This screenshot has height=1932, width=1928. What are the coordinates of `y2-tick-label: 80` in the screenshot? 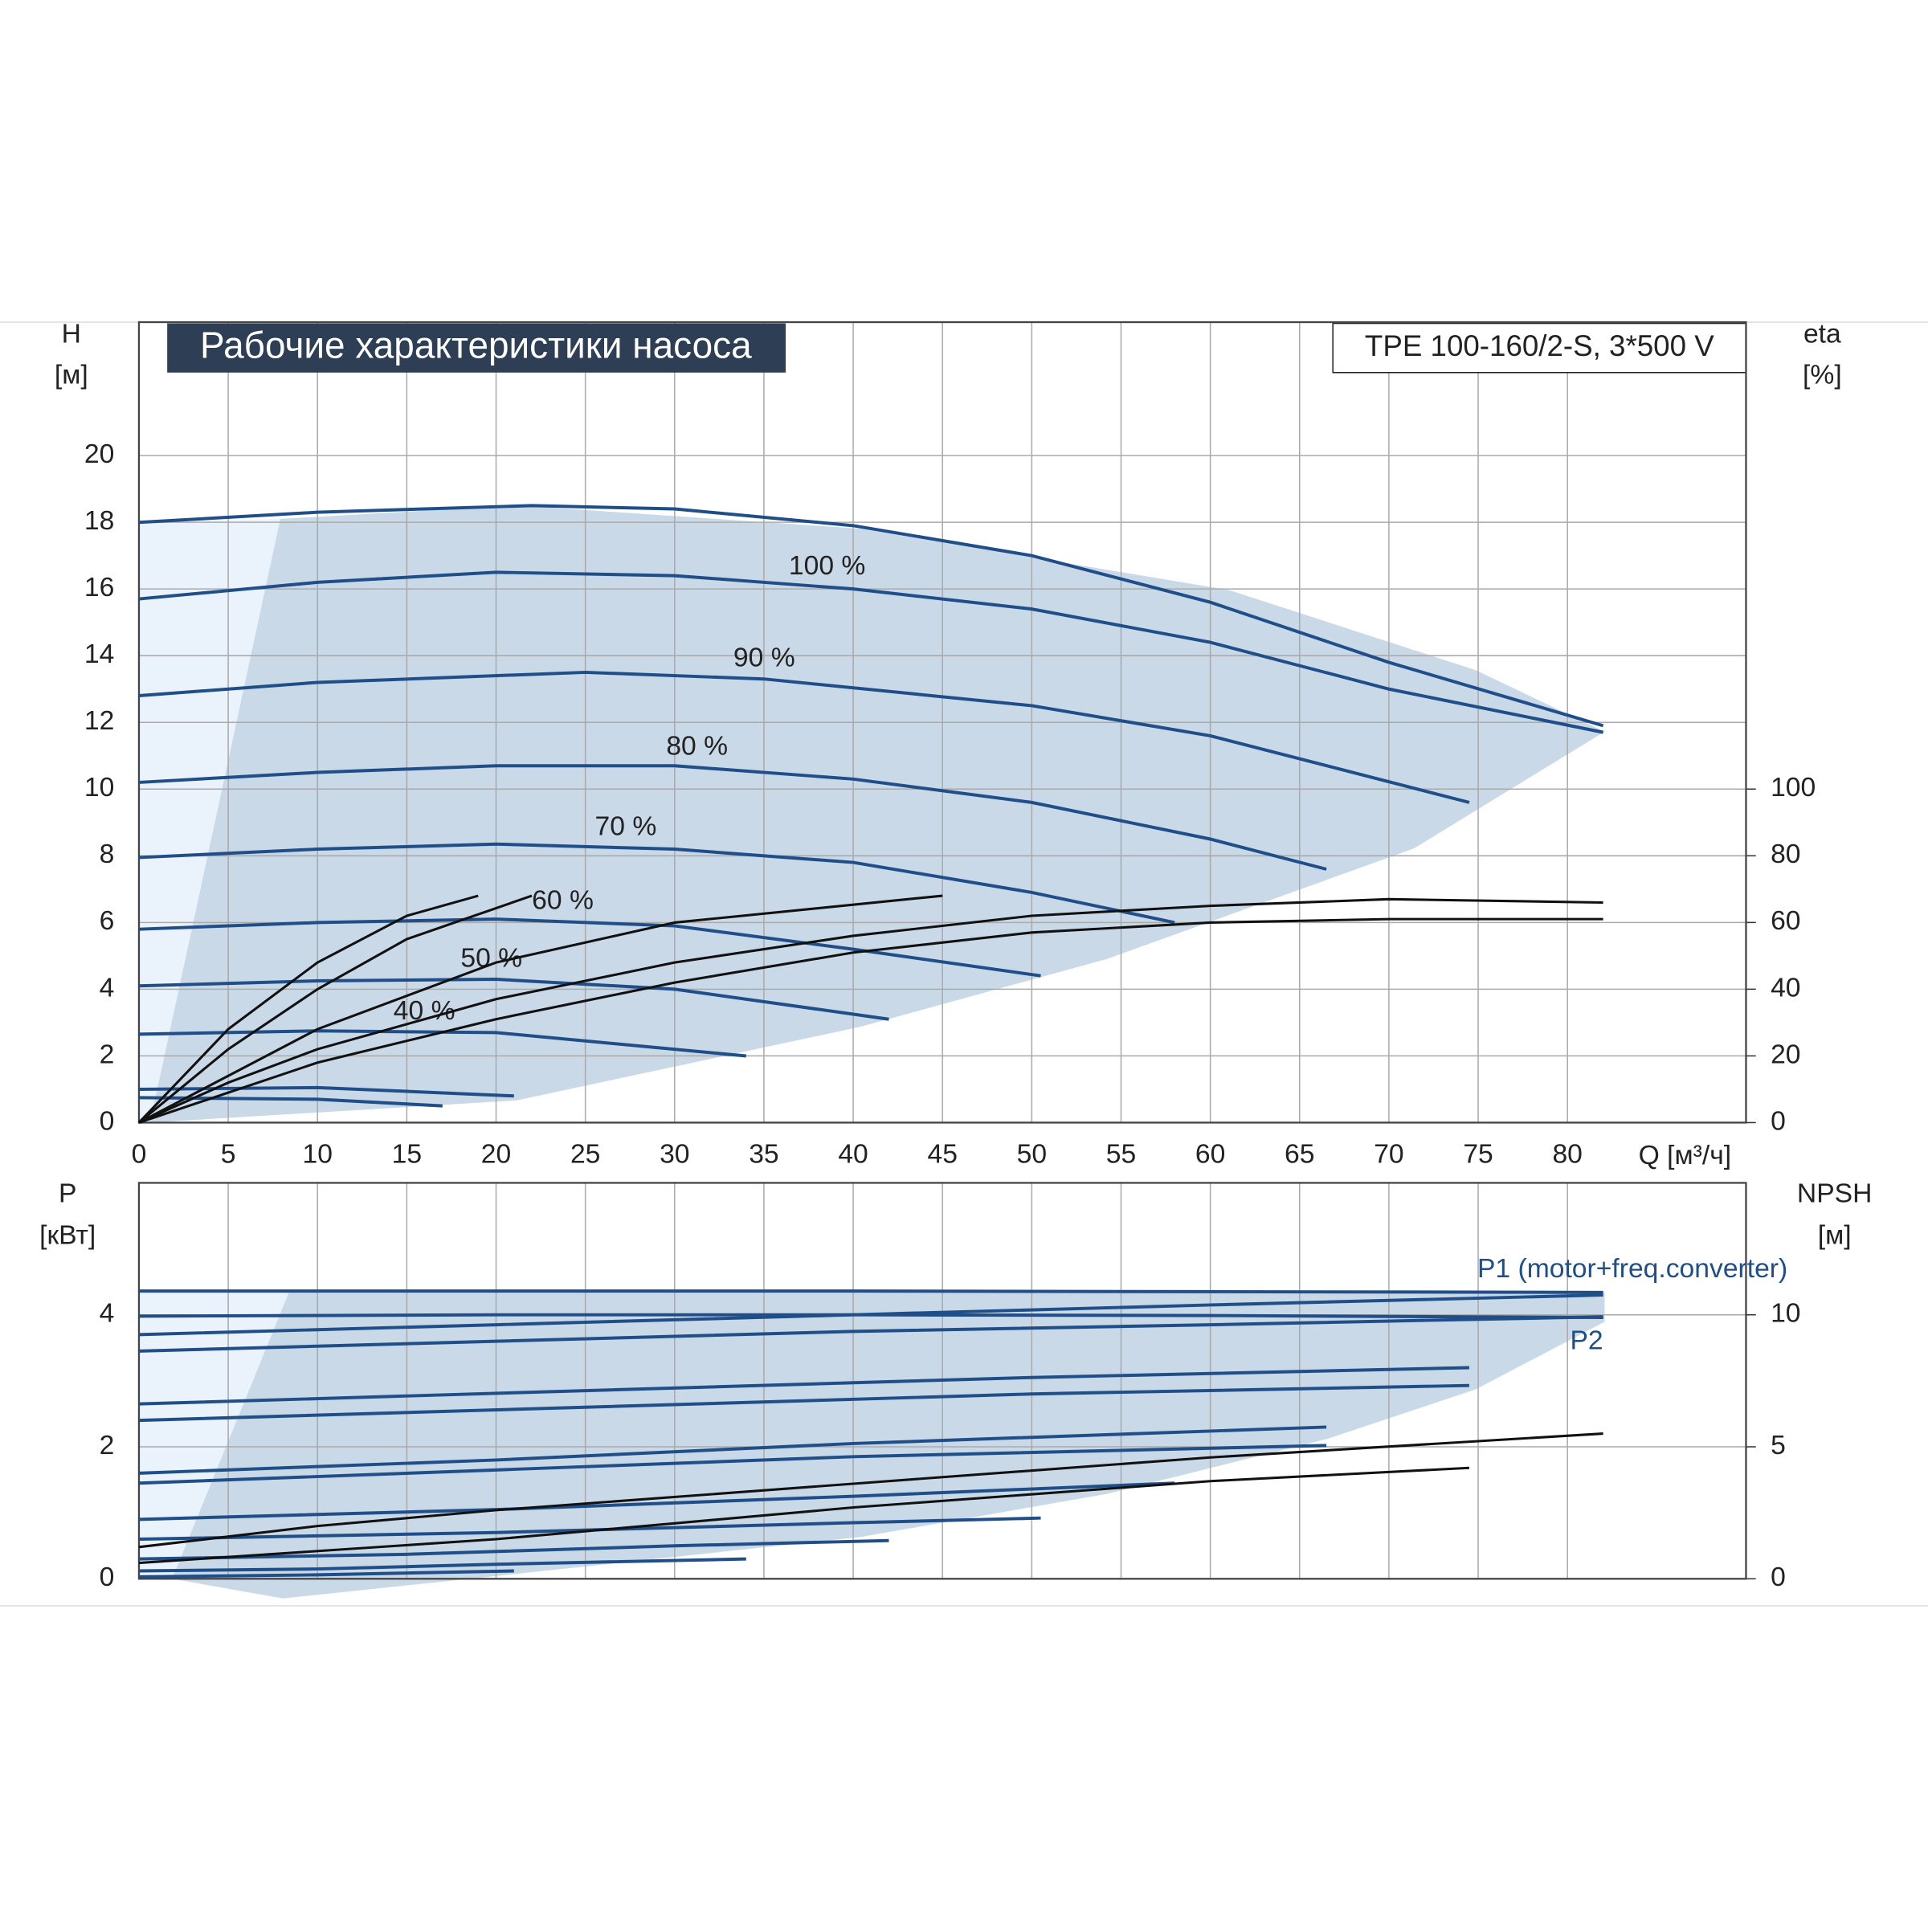 It's located at (1785, 854).